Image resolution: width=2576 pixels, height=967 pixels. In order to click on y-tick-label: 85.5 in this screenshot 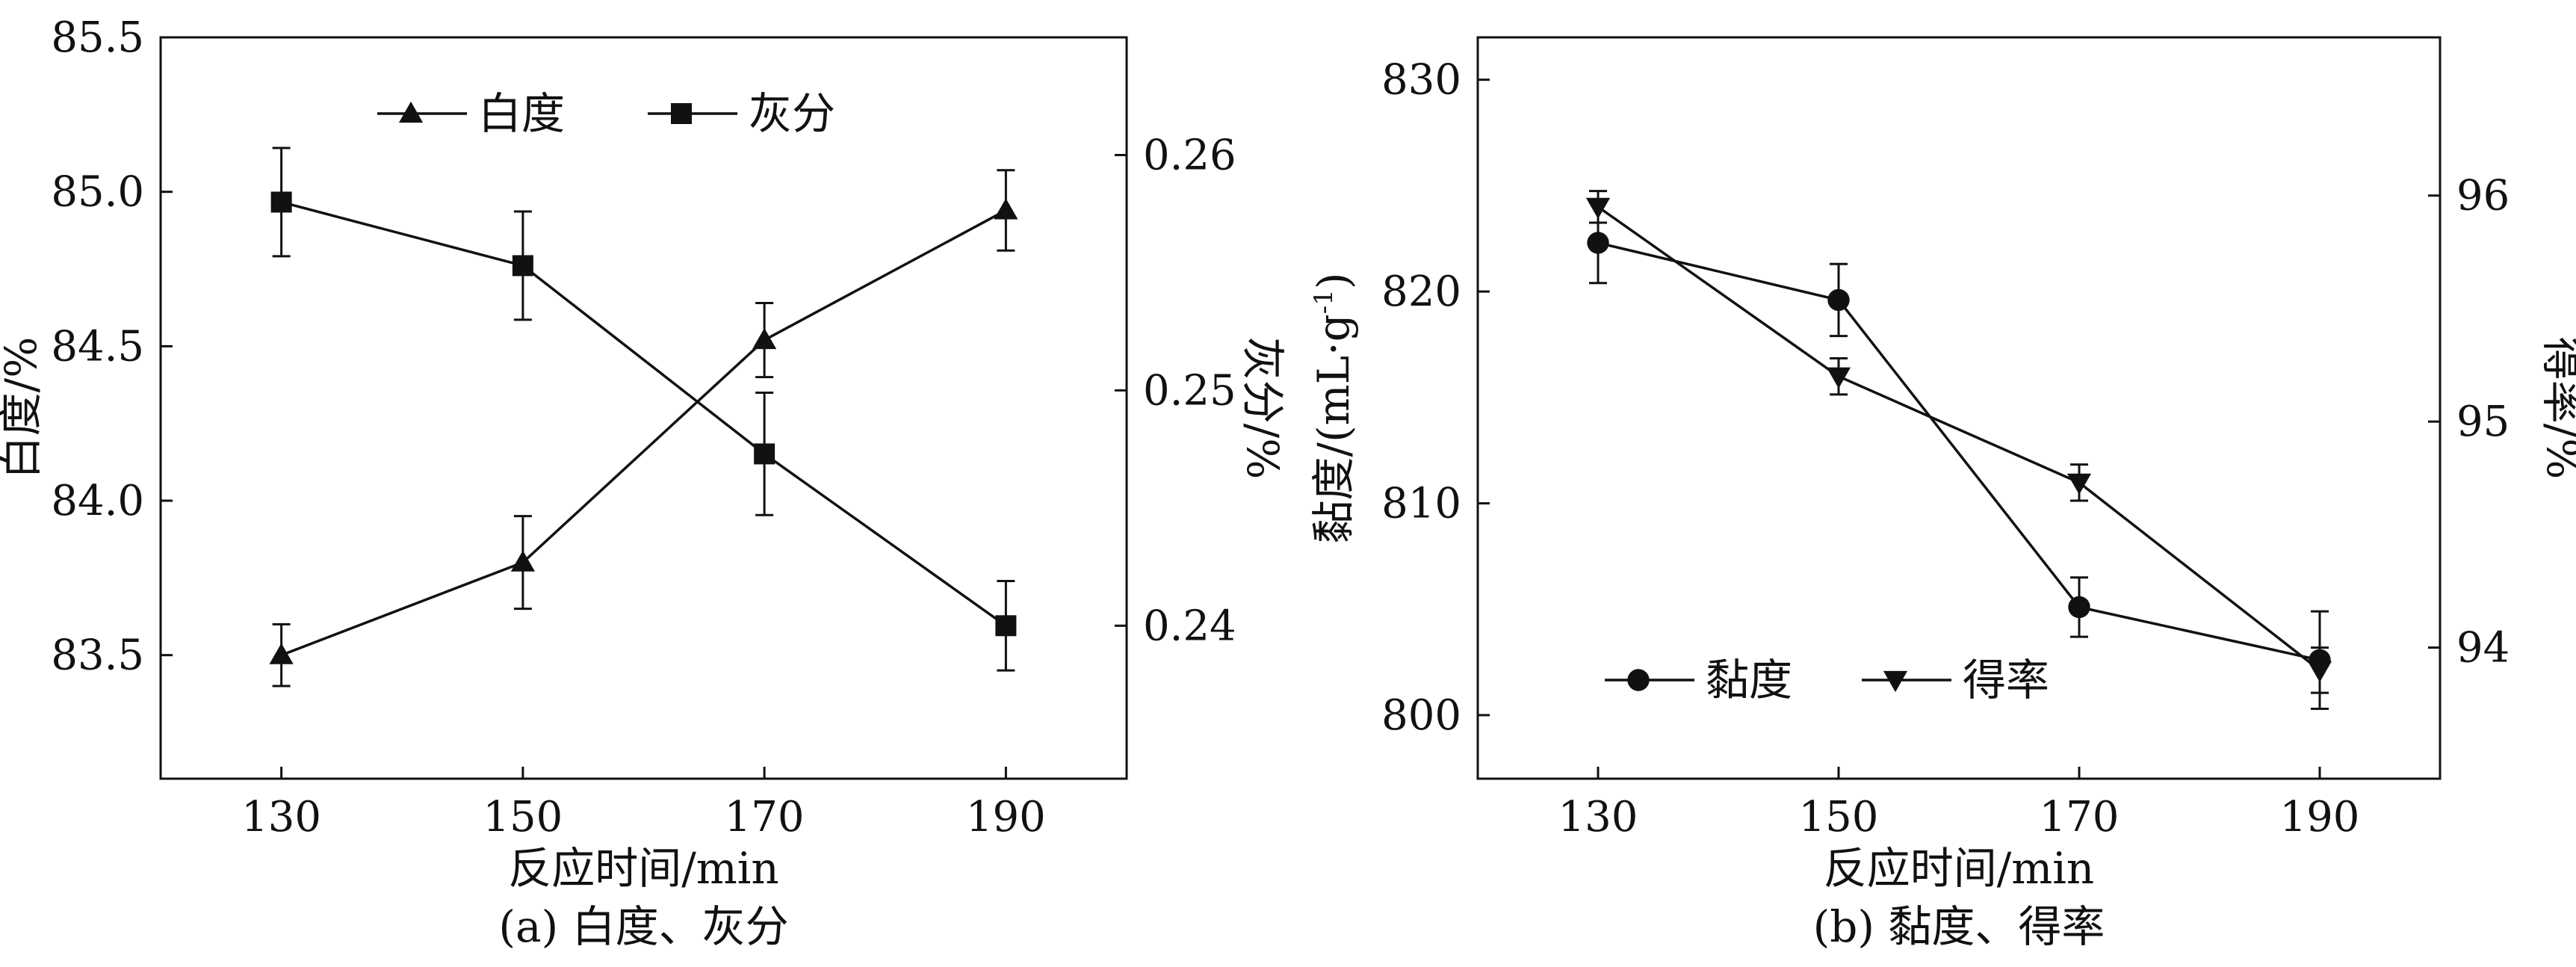, I will do `click(97, 37)`.